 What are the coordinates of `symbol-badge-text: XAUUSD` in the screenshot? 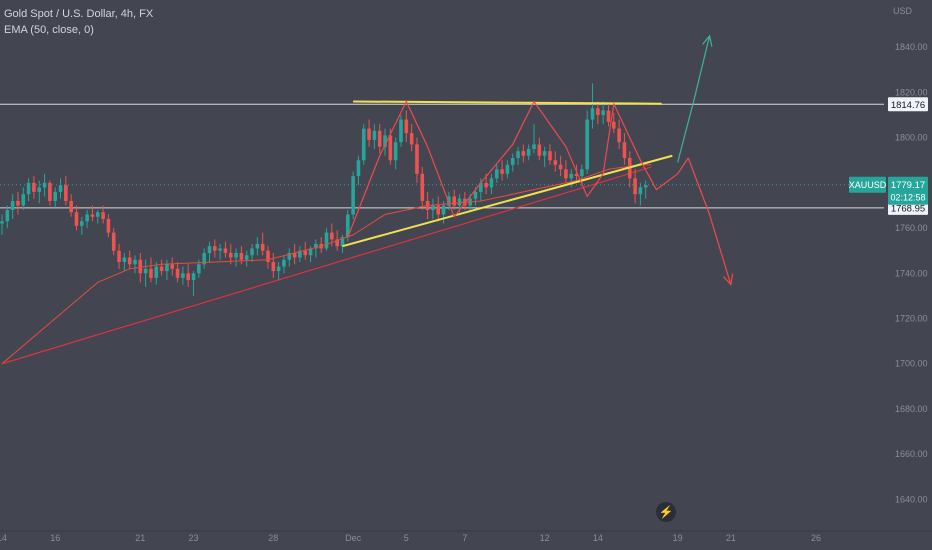 It's located at (868, 185).